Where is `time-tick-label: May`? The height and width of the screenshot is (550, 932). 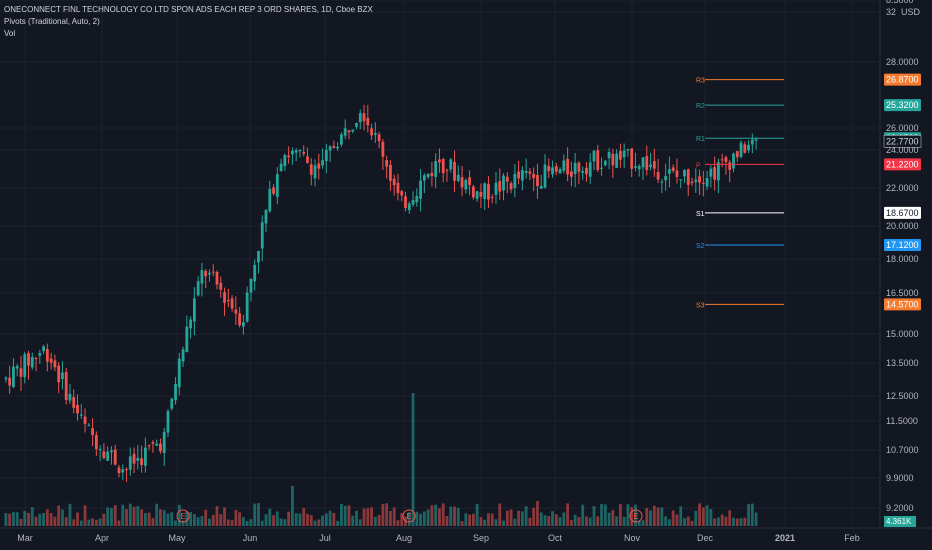
time-tick-label: May is located at coordinates (177, 538).